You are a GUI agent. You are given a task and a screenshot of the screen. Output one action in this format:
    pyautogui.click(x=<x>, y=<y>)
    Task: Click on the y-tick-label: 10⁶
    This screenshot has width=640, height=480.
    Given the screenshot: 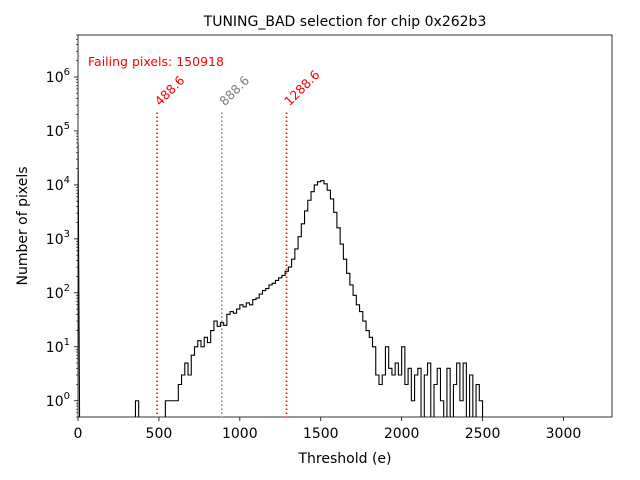 What is the action you would take?
    pyautogui.click(x=58, y=76)
    